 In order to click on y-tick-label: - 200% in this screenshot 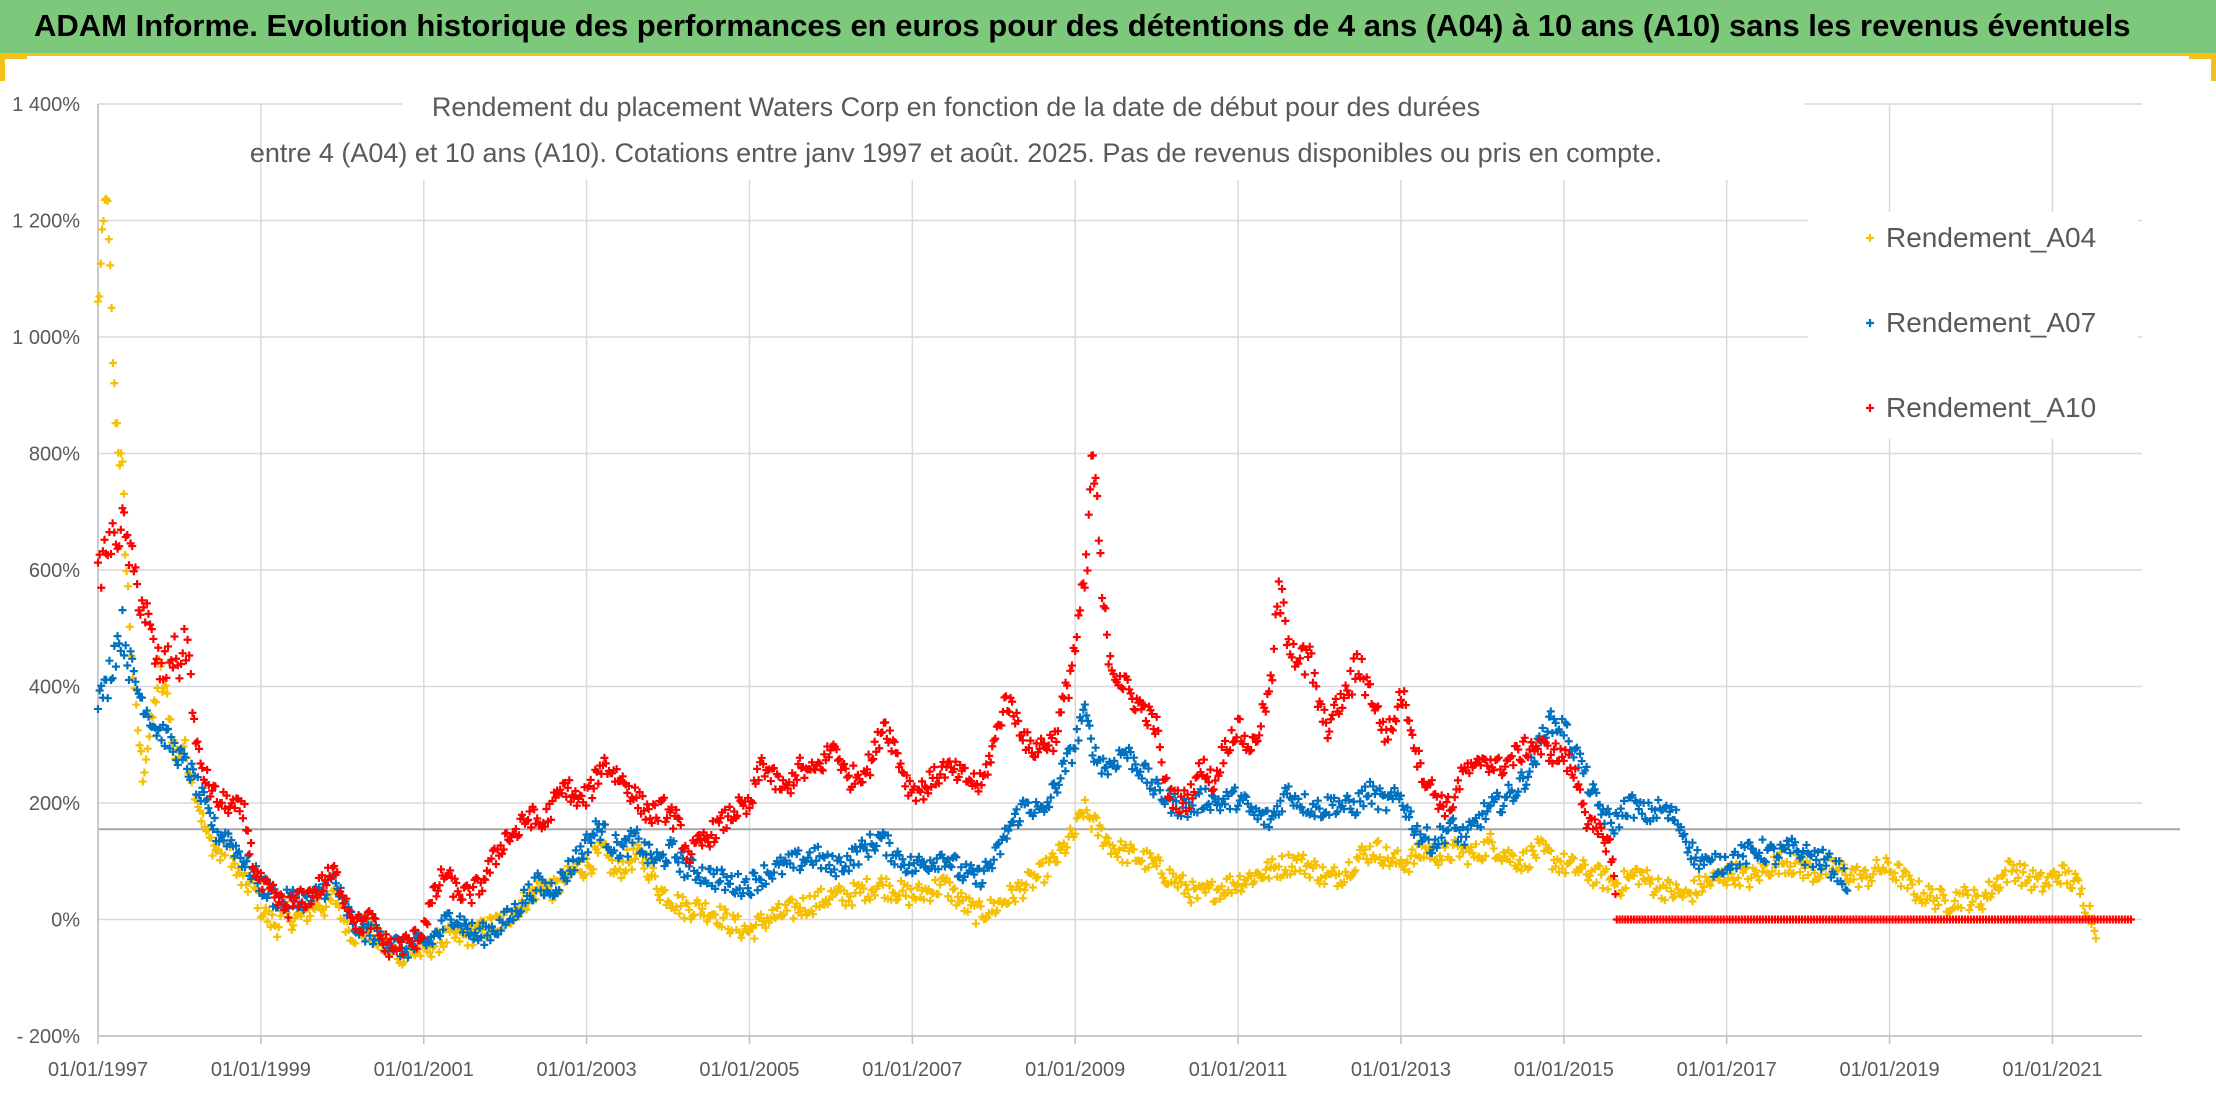, I will do `click(49, 1037)`.